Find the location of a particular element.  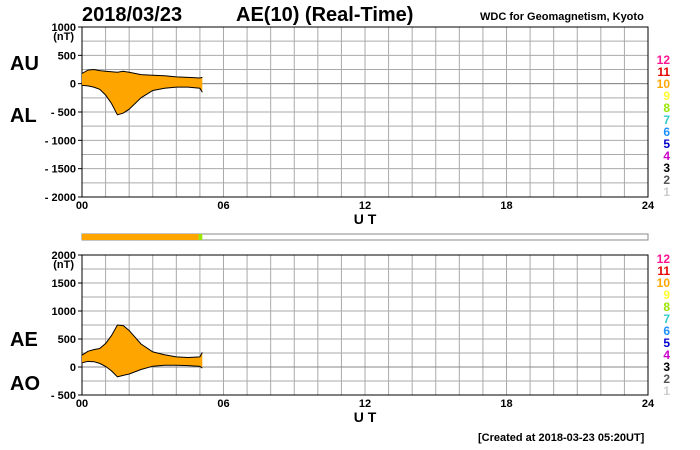

lower-station-legend-9: 9 is located at coordinates (666, 295).